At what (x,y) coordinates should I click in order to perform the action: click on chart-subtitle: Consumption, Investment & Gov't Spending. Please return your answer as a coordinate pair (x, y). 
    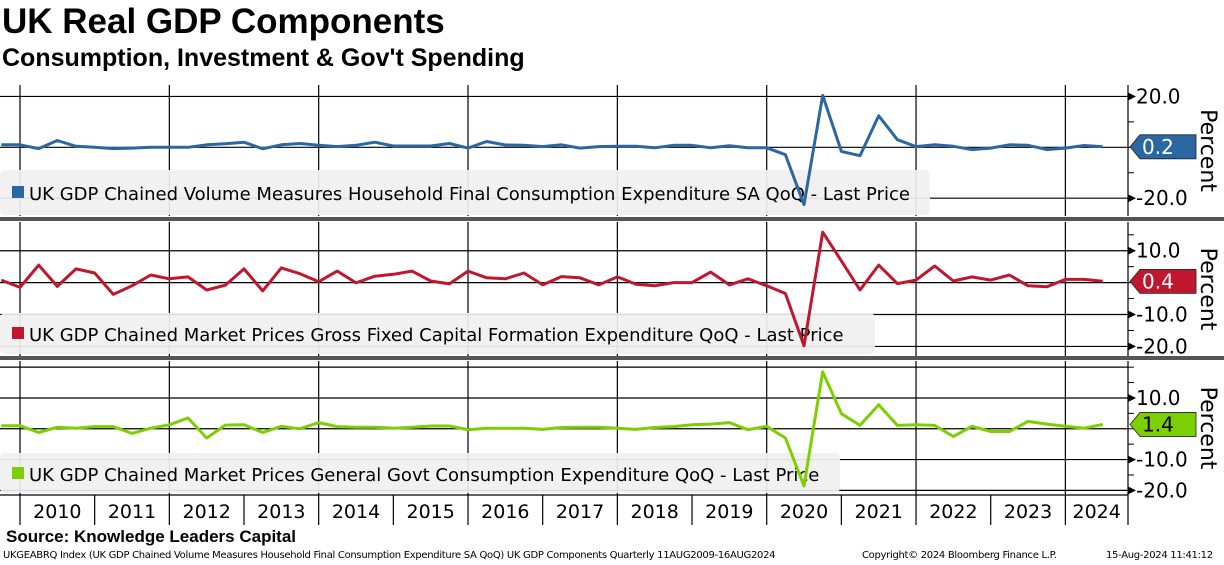
    Looking at the image, I should click on (263, 58).